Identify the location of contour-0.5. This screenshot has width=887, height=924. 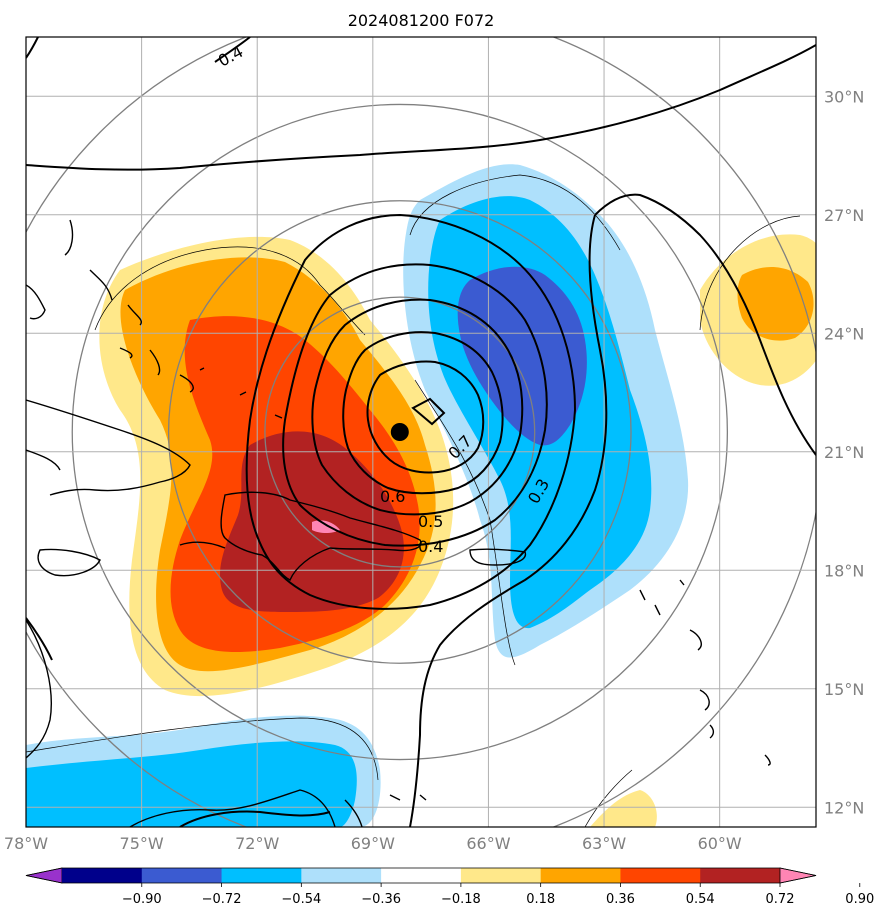
(417, 407).